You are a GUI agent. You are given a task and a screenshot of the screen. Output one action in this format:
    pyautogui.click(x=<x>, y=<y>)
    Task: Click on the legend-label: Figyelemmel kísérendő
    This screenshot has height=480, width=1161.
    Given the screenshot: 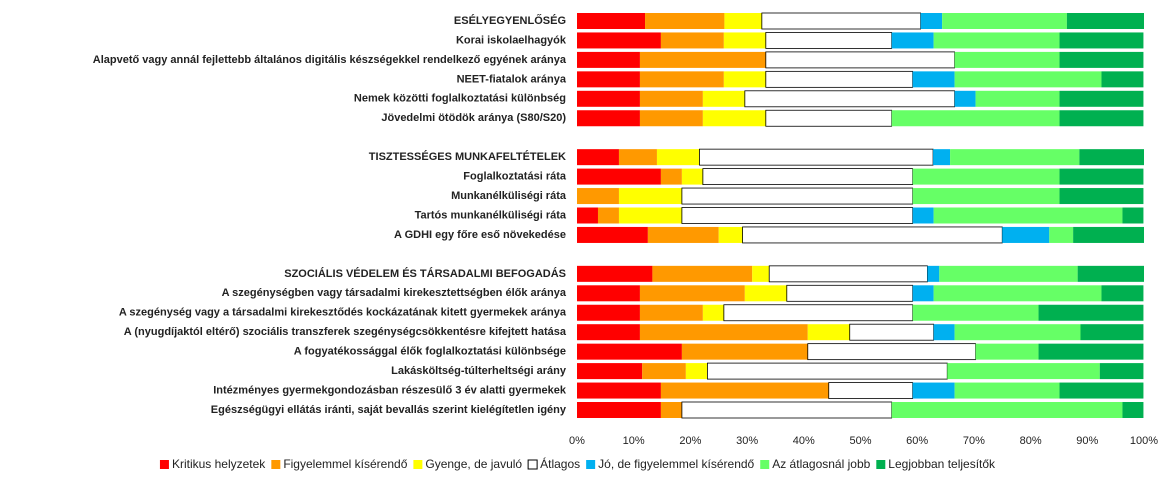 What is the action you would take?
    pyautogui.click(x=345, y=464)
    